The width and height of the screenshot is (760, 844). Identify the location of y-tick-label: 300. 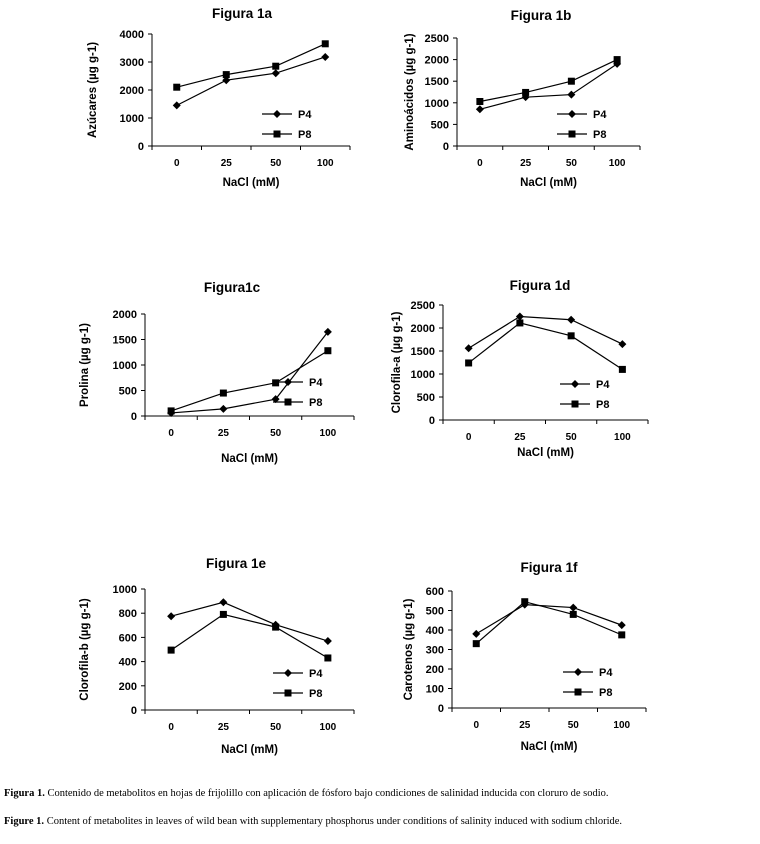
(435, 651).